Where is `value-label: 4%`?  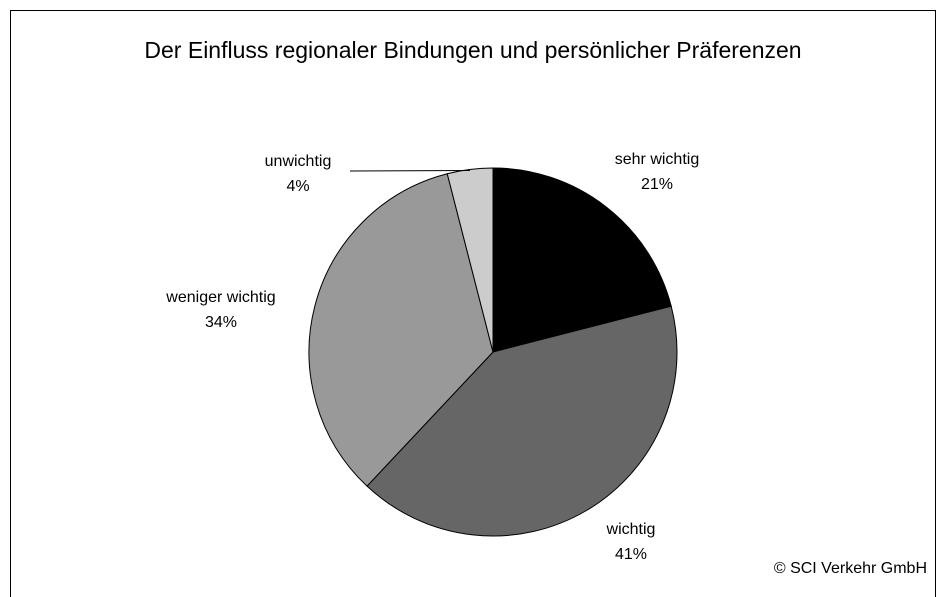
value-label: 4% is located at coordinates (297, 186).